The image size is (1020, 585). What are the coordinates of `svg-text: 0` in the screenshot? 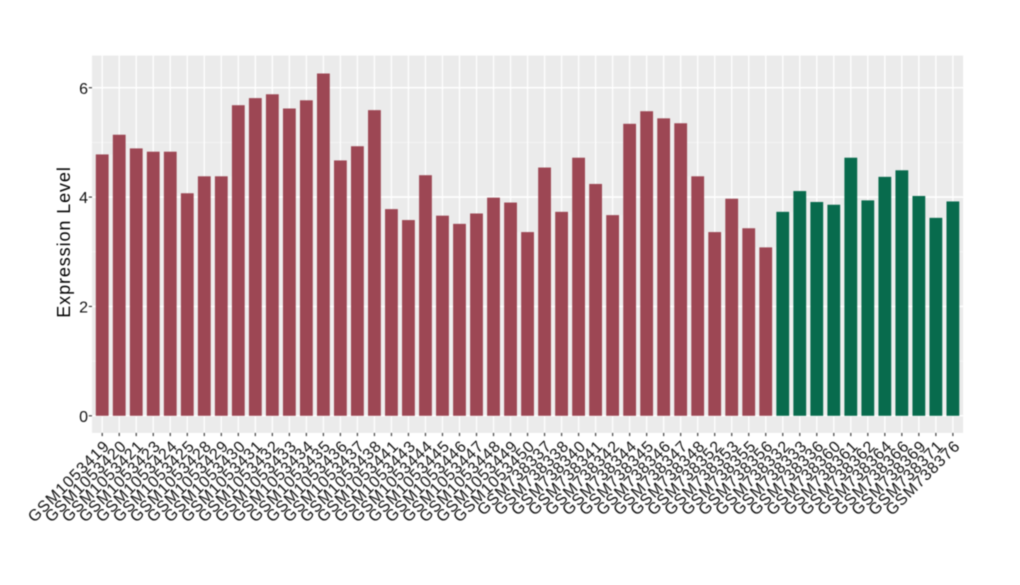 It's located at (83, 417).